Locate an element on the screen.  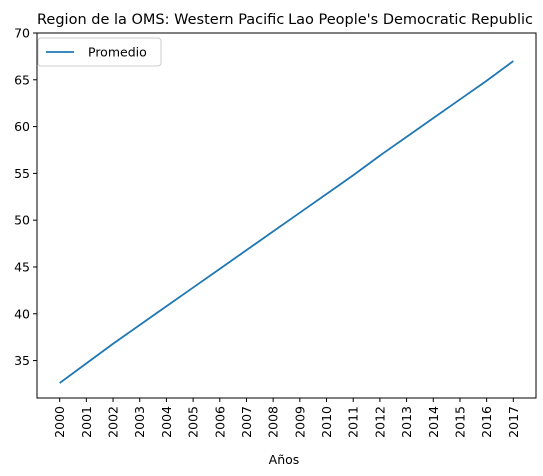
x-tick-label: 2006 is located at coordinates (219, 422).